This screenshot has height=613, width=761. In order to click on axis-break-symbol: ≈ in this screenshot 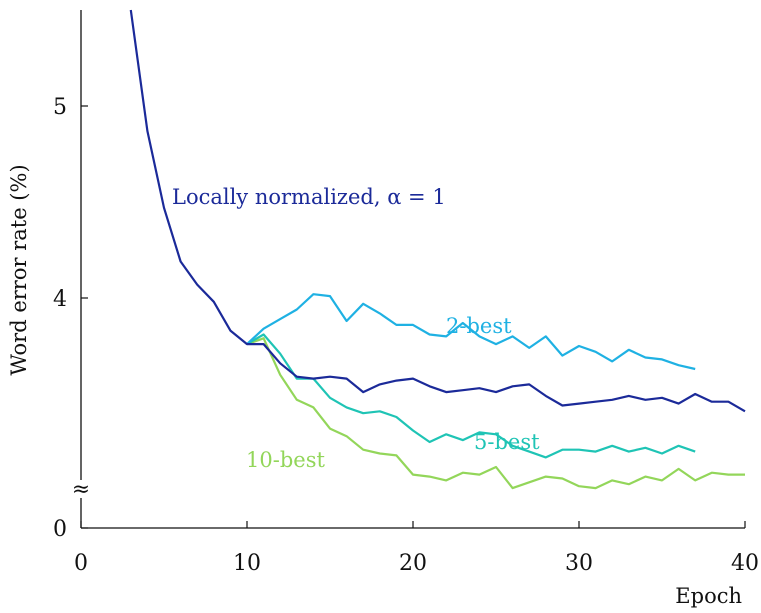, I will do `click(81, 489)`.